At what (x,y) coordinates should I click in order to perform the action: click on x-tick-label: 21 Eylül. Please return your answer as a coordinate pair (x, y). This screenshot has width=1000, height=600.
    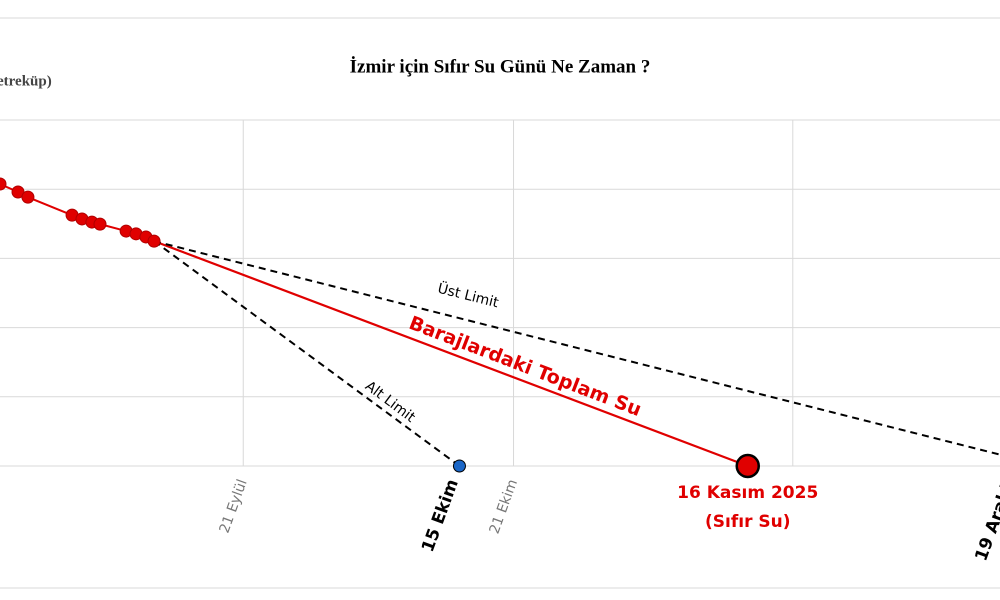
    Looking at the image, I should click on (234, 506).